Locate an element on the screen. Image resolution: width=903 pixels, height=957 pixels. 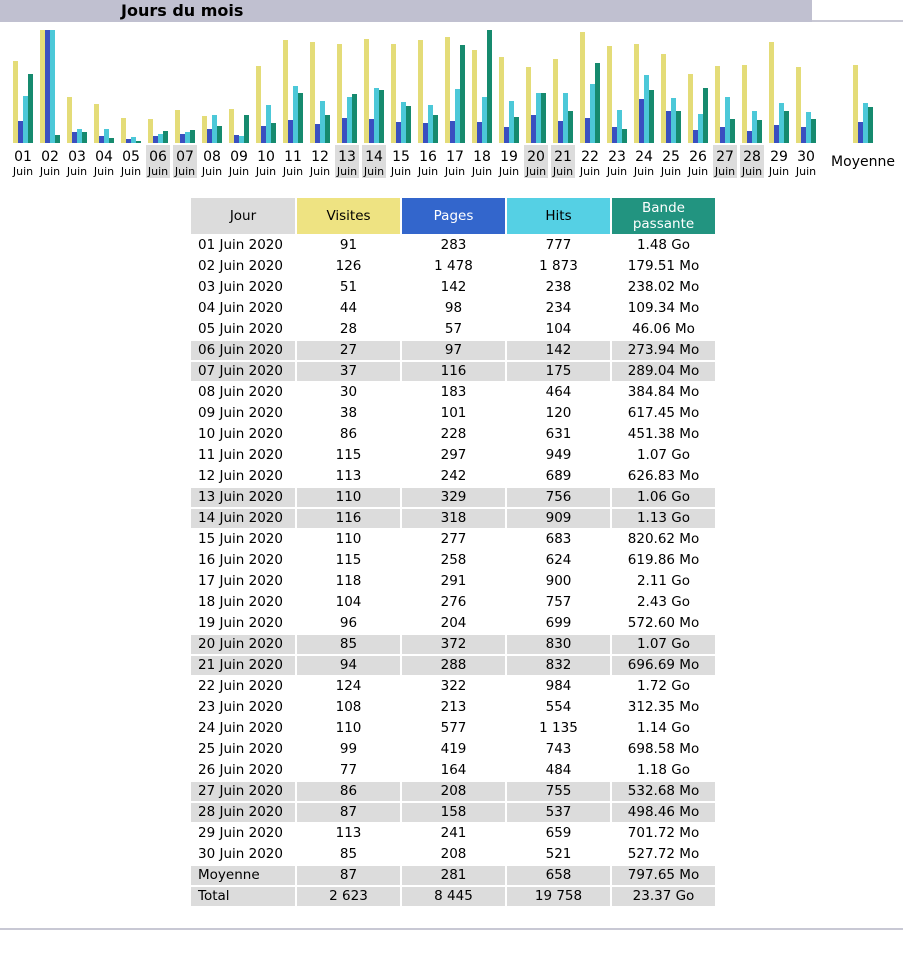
header-bande-line2: passante is located at coordinates (663, 224).